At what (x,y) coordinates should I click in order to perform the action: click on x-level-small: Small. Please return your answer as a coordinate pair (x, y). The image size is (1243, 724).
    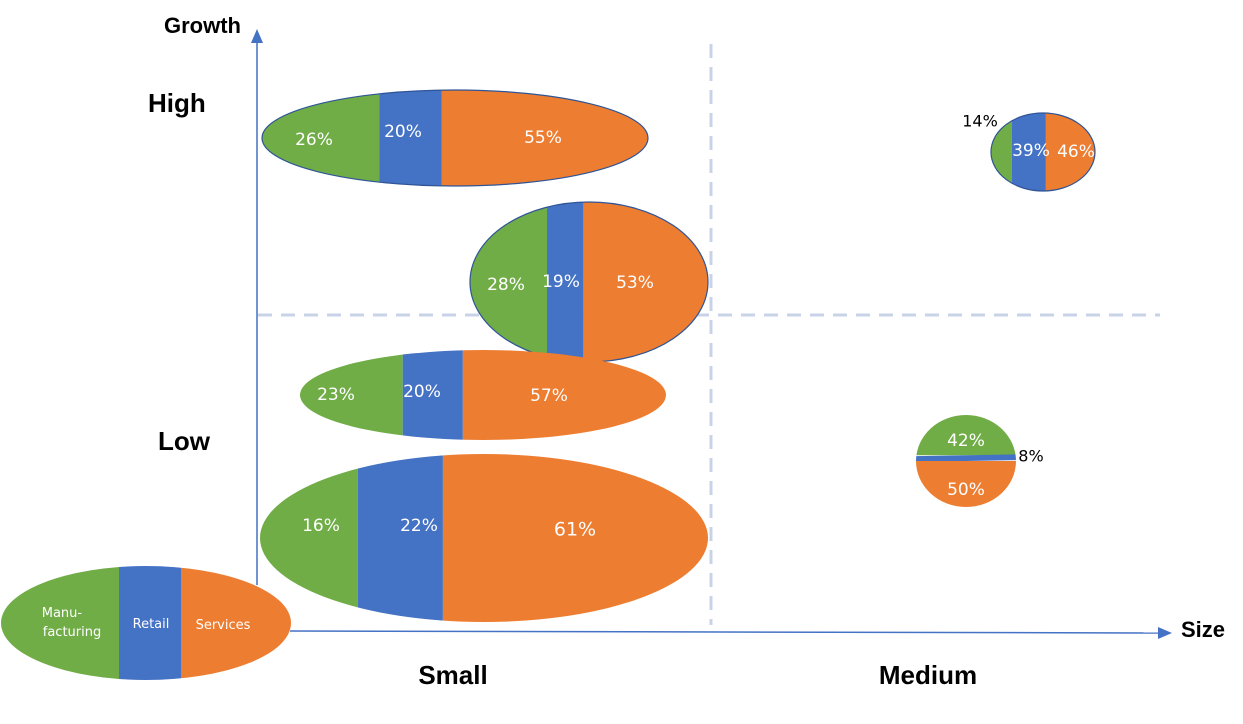
    Looking at the image, I should click on (452, 675).